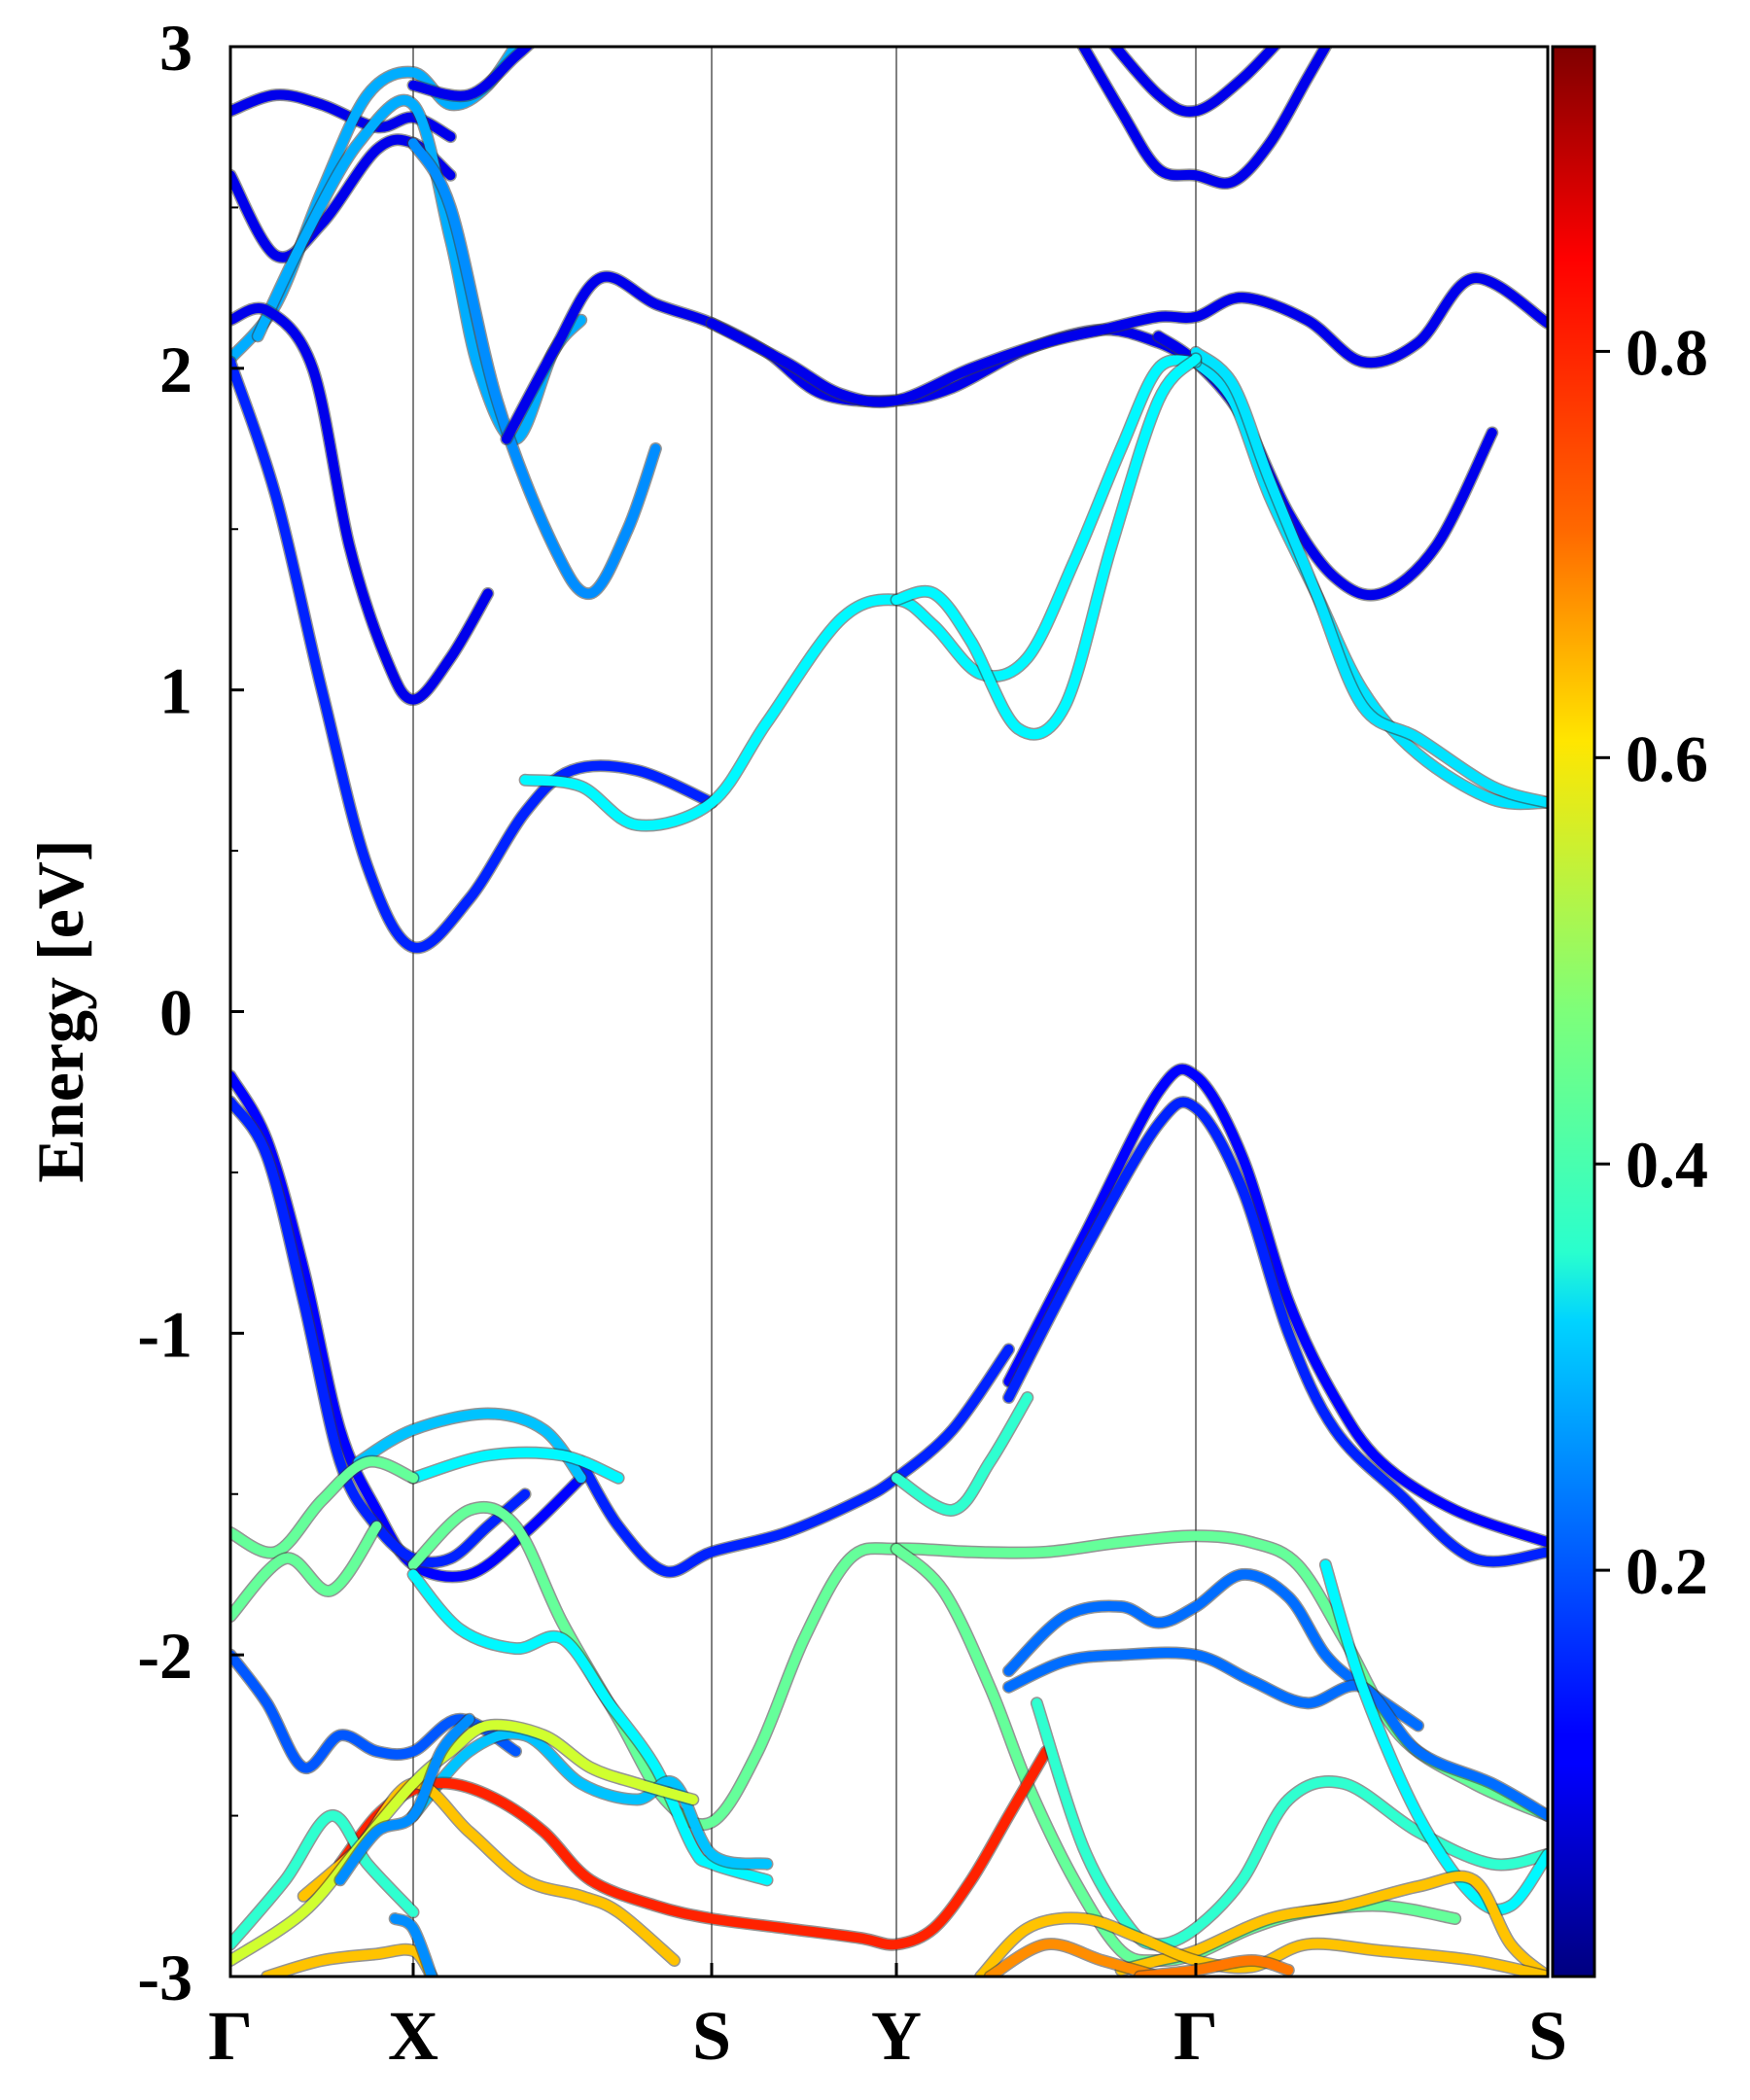 This screenshot has width=1750, height=2100. Describe the element at coordinates (60, 1010) in the screenshot. I see `y-axis-label: Energy [eV]` at that location.